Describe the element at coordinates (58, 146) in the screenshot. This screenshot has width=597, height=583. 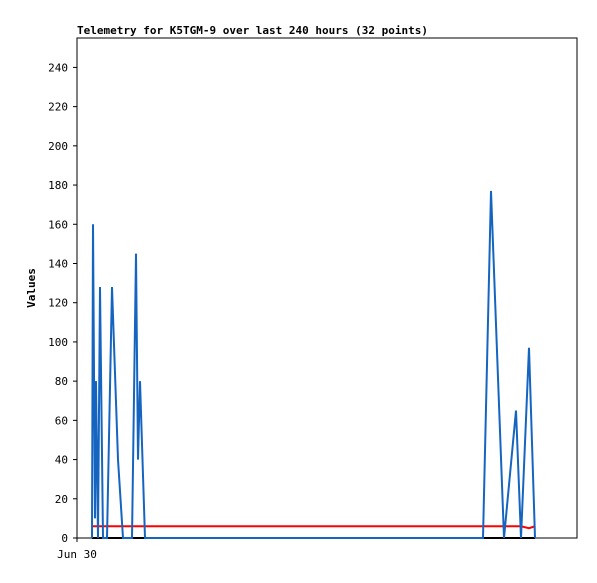
I see `y-tick-label: 200` at that location.